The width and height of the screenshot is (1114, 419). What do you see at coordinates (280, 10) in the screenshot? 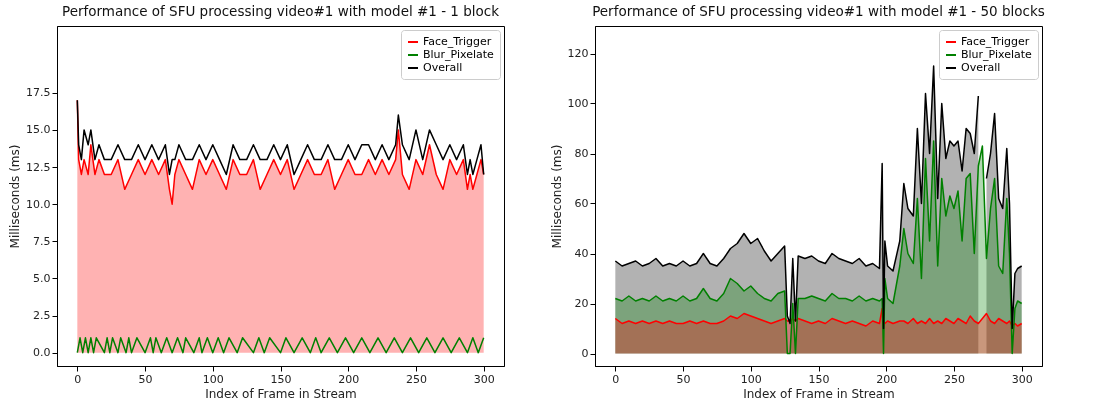
I see `chart-title: Performance of SFU processing video#1 with model #1 - 1 block` at bounding box center [280, 10].